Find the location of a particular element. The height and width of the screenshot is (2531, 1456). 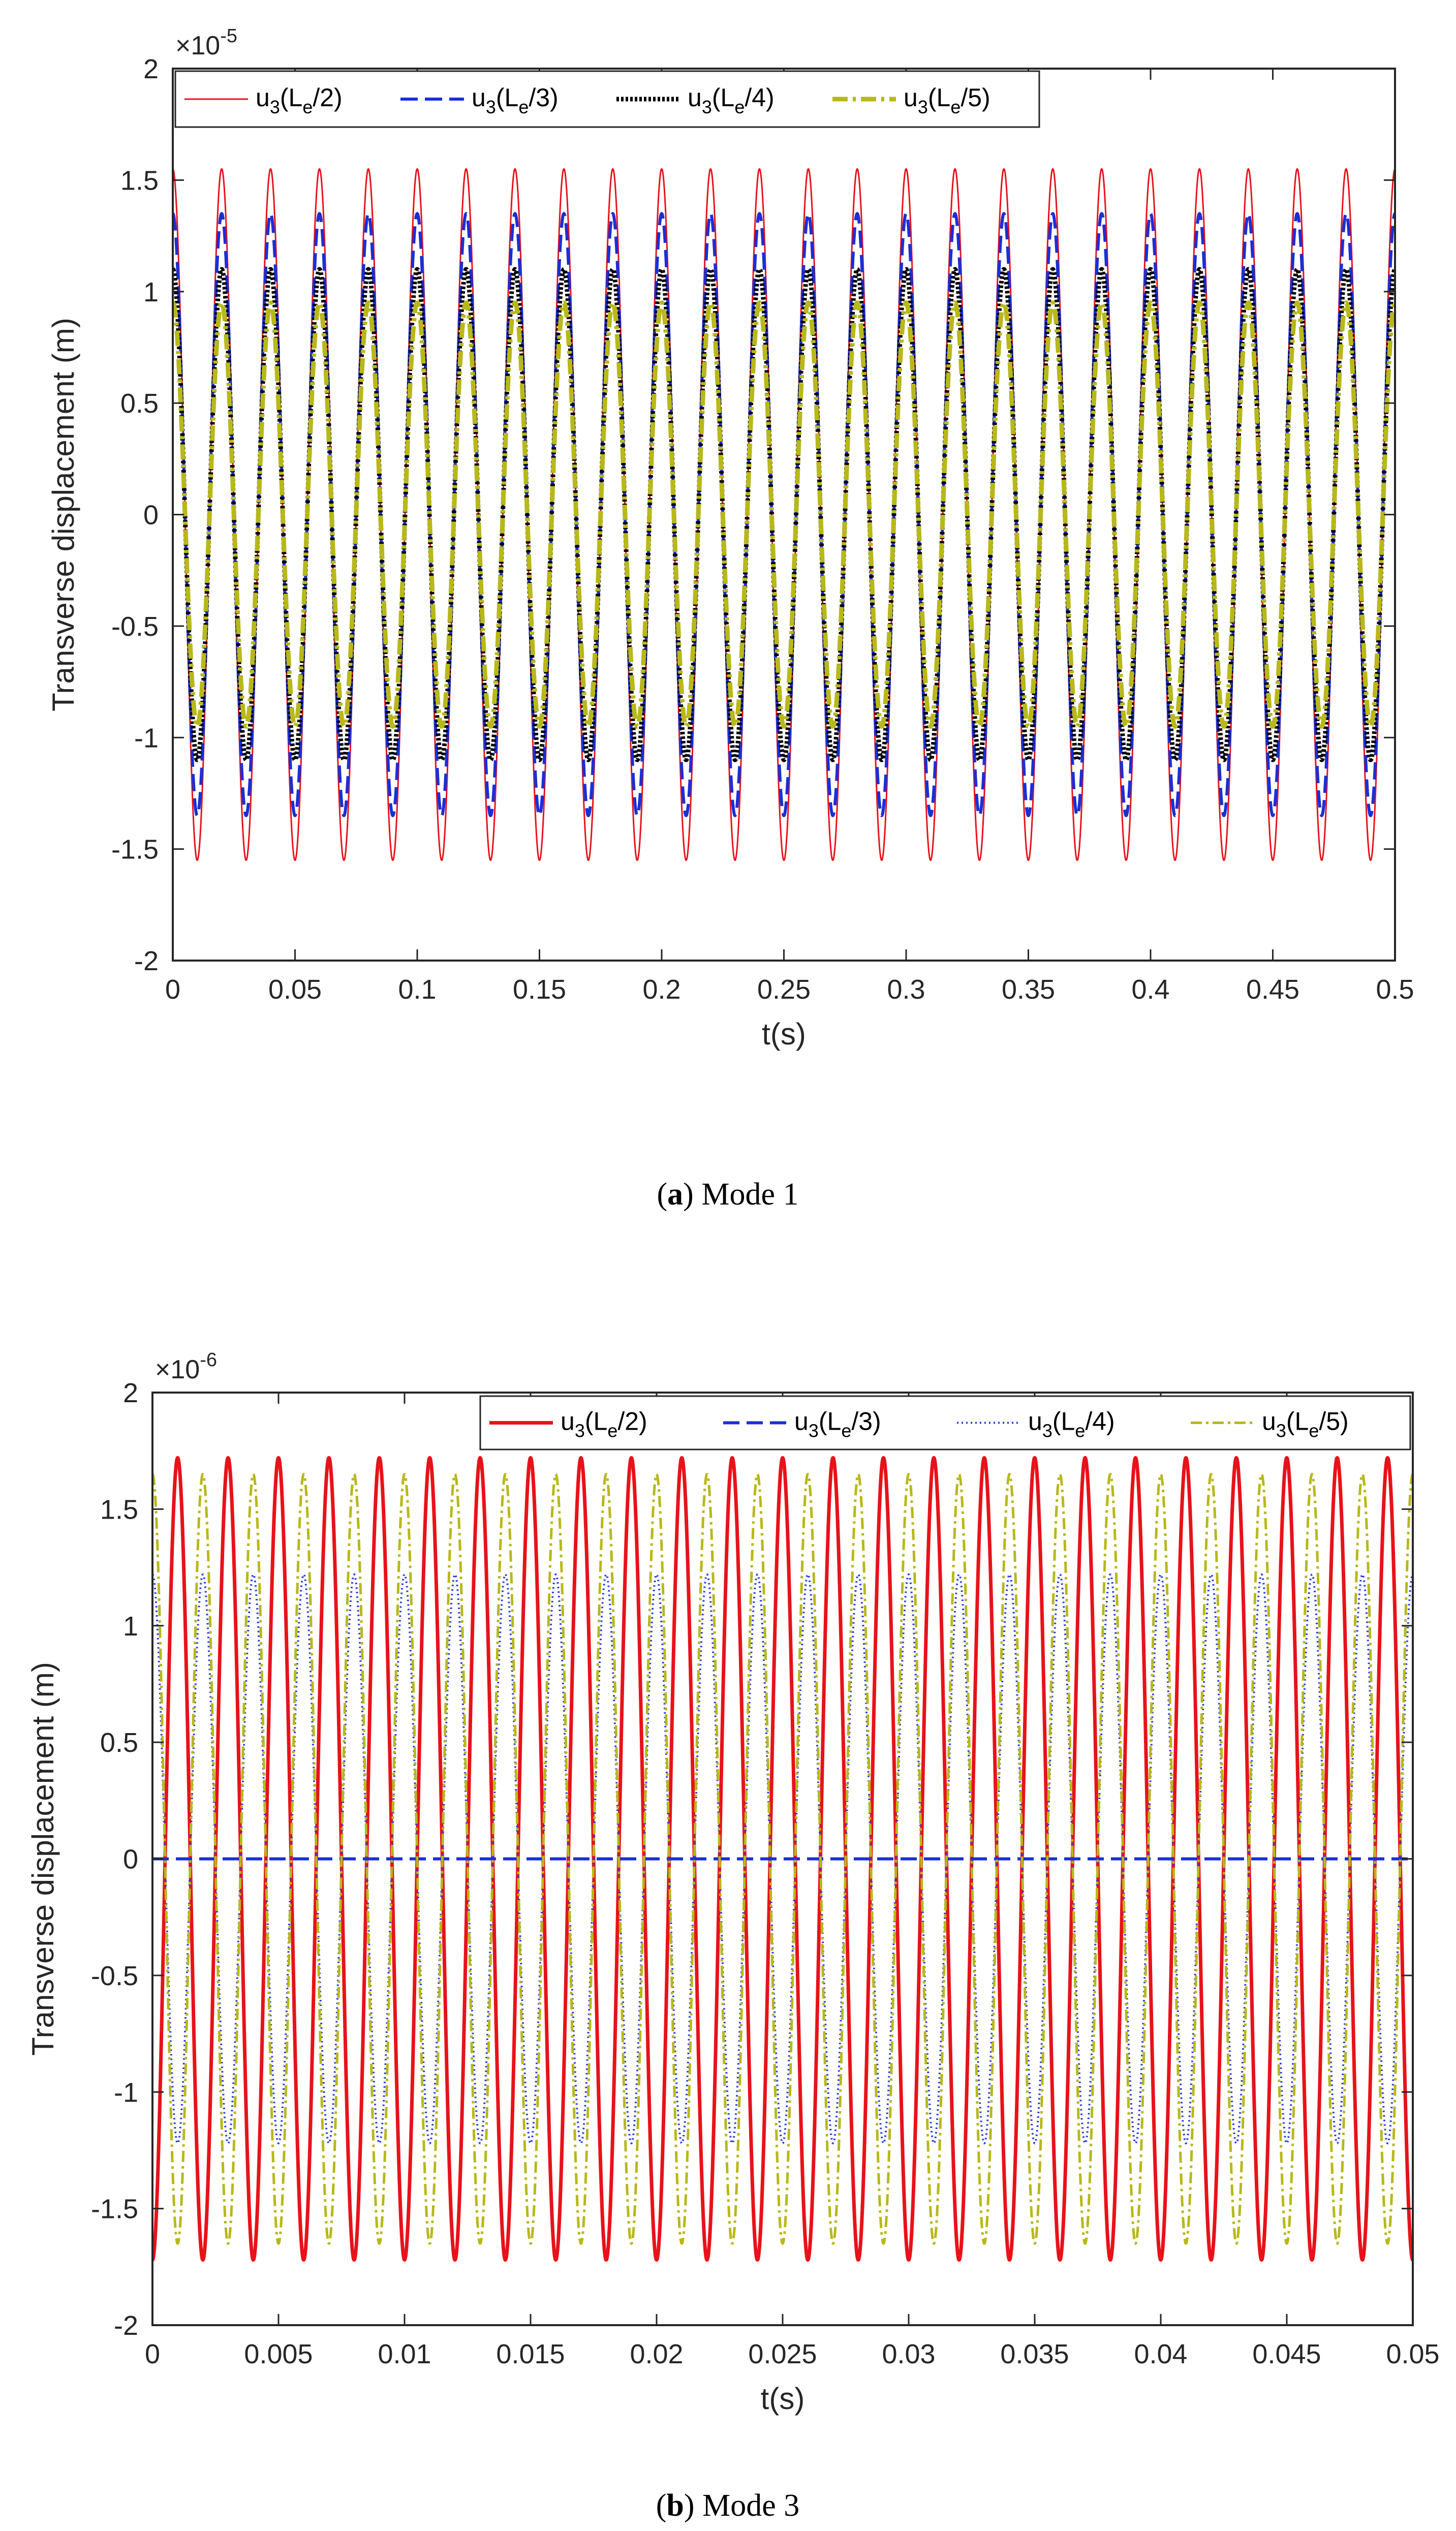

chart-b-x-tick-label: 0.03 is located at coordinates (908, 2354).